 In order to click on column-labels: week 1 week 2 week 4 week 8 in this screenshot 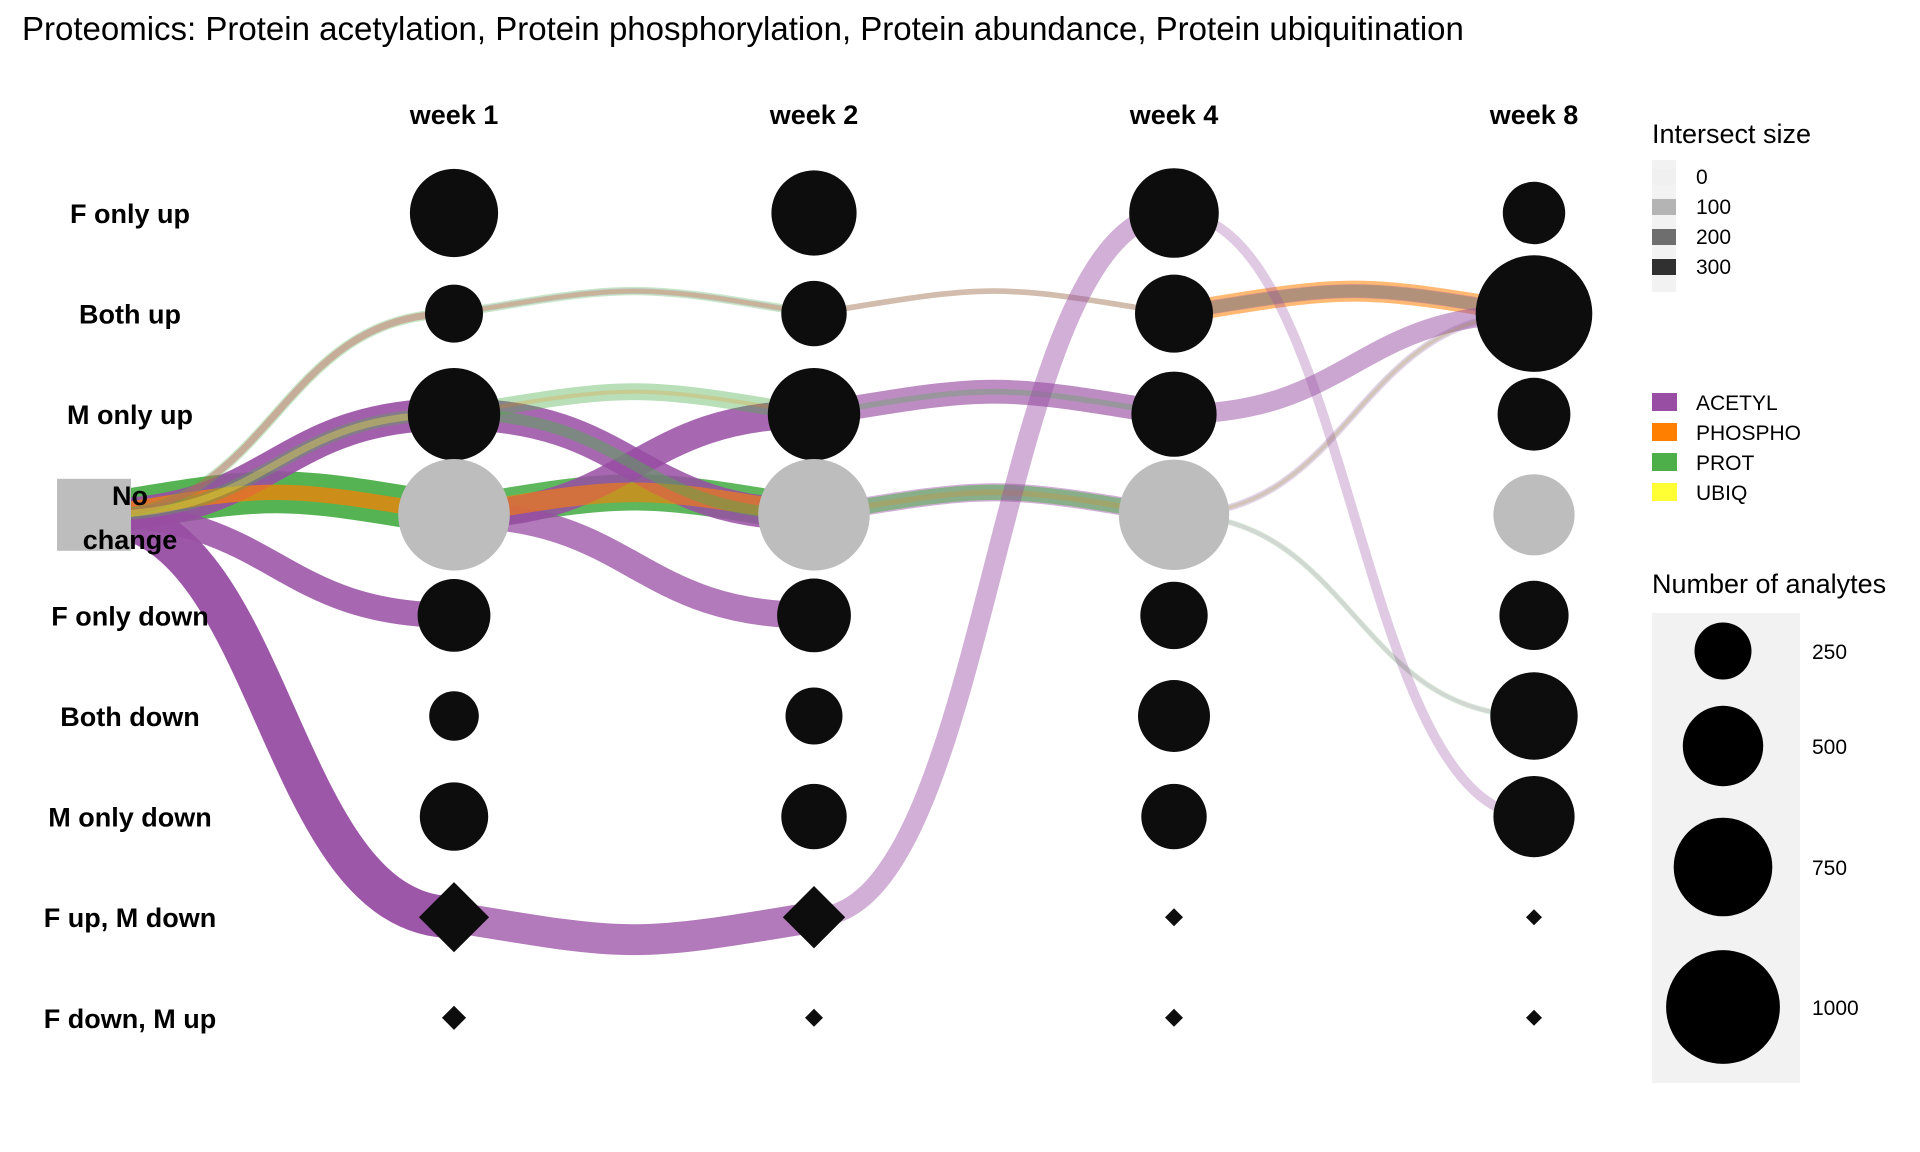, I will do `click(994, 115)`.